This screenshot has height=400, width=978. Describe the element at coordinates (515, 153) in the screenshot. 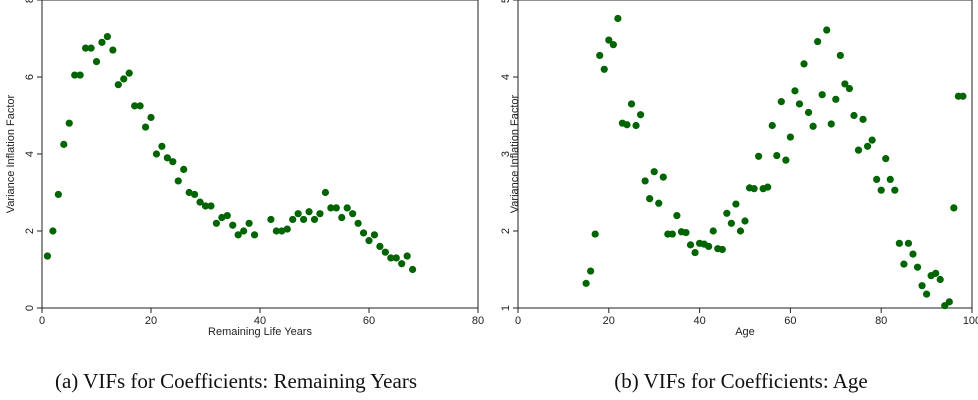

I see `y-axis-label: Variance Inflation Factor` at that location.